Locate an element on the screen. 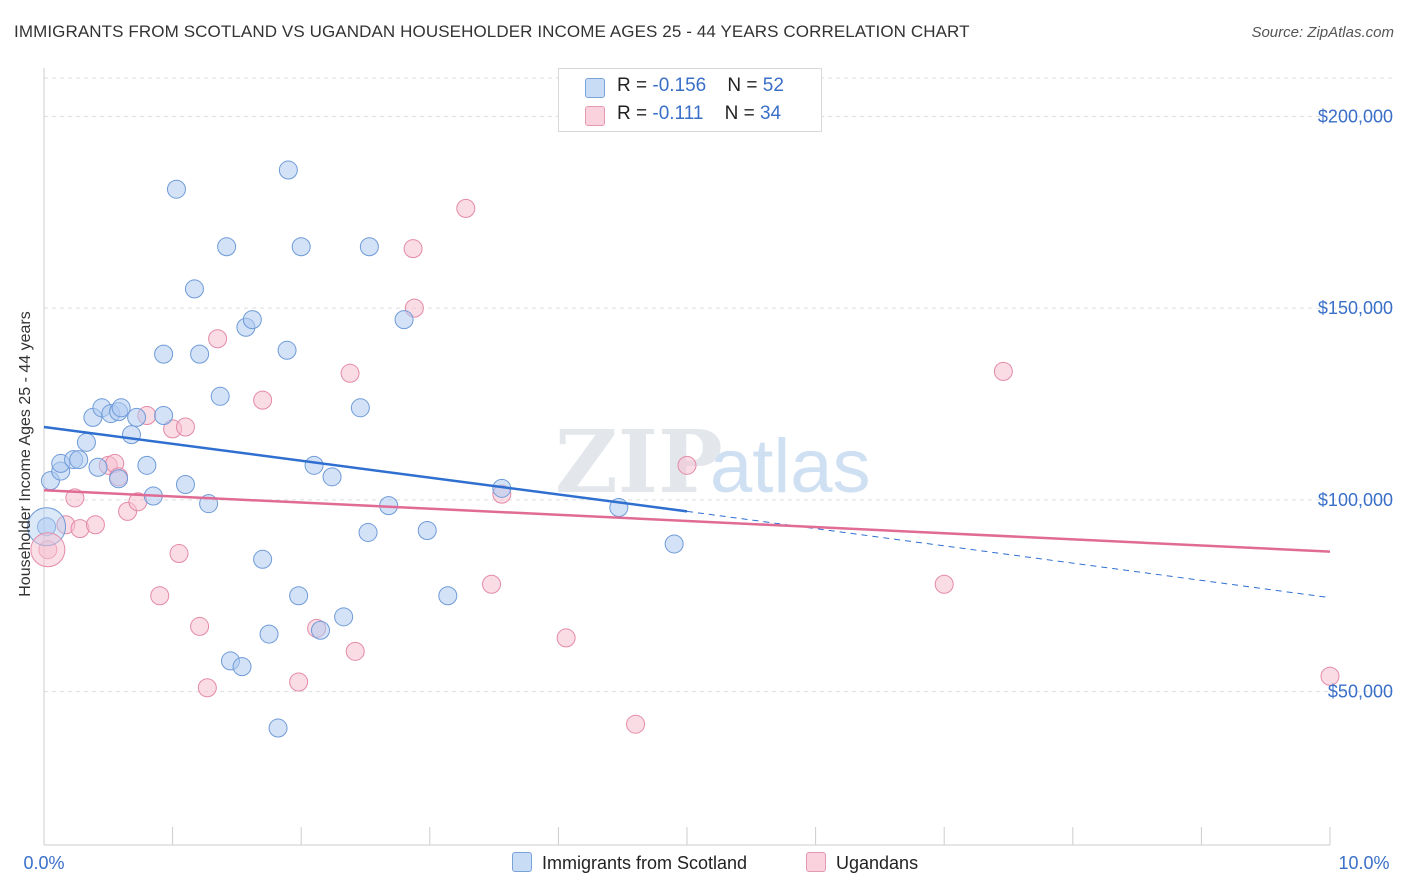 The width and height of the screenshot is (1406, 892). legend-swatch-scotland is located at coordinates (595, 88).